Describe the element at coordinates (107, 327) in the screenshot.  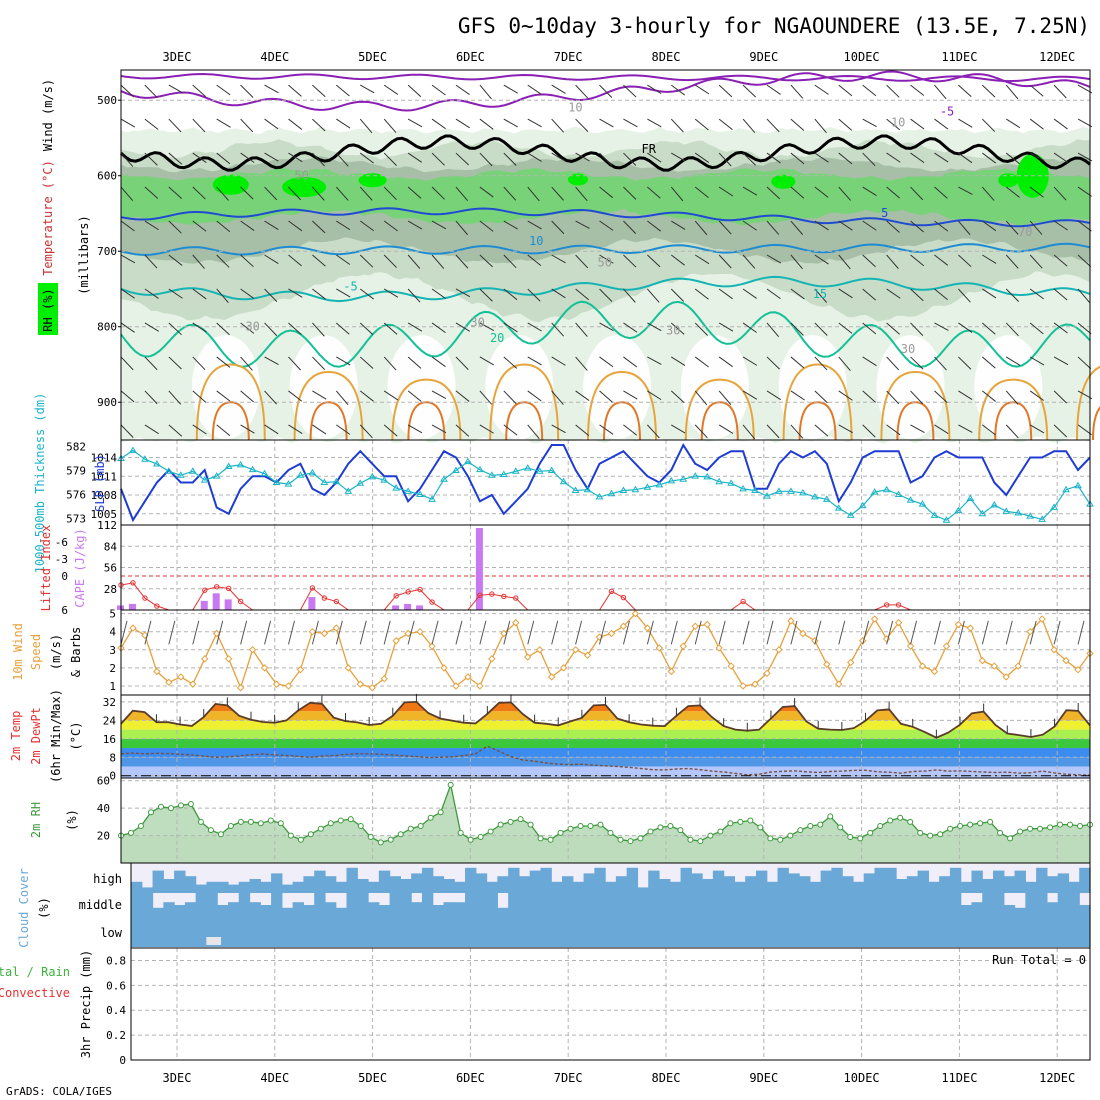
I see `pressure-tick-label: 800` at that location.